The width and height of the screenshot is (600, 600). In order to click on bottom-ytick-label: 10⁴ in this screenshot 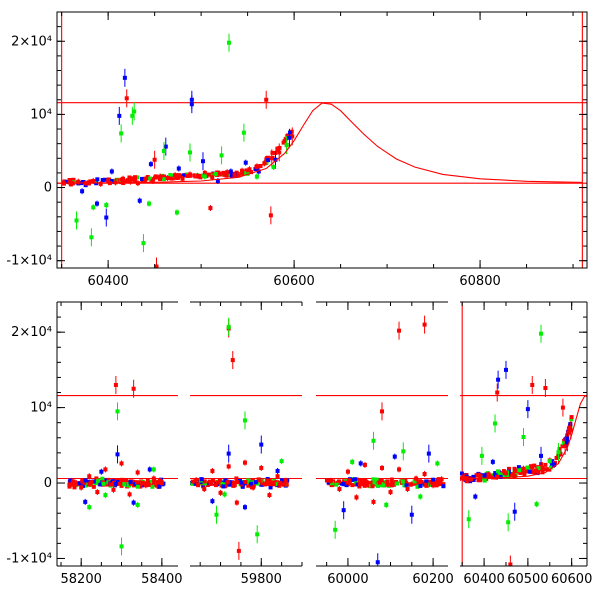, I will do `click(41, 408)`.